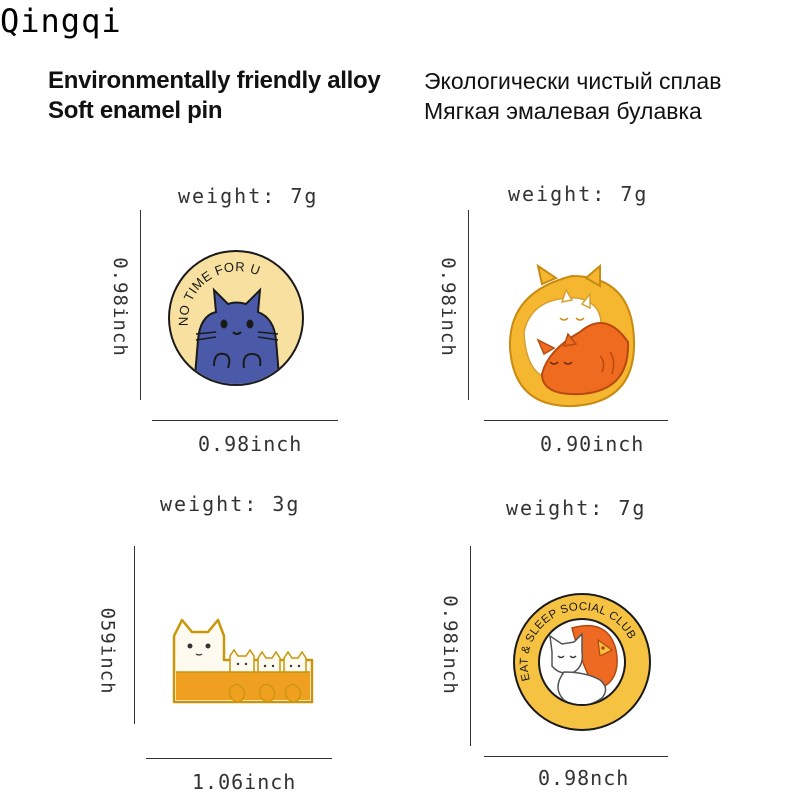 Image resolution: width=800 pixels, height=800 pixels. I want to click on pin-4-eat-sleep-social-club: EAT & SLEEP SOCIAL CLUB, so click(582, 662).